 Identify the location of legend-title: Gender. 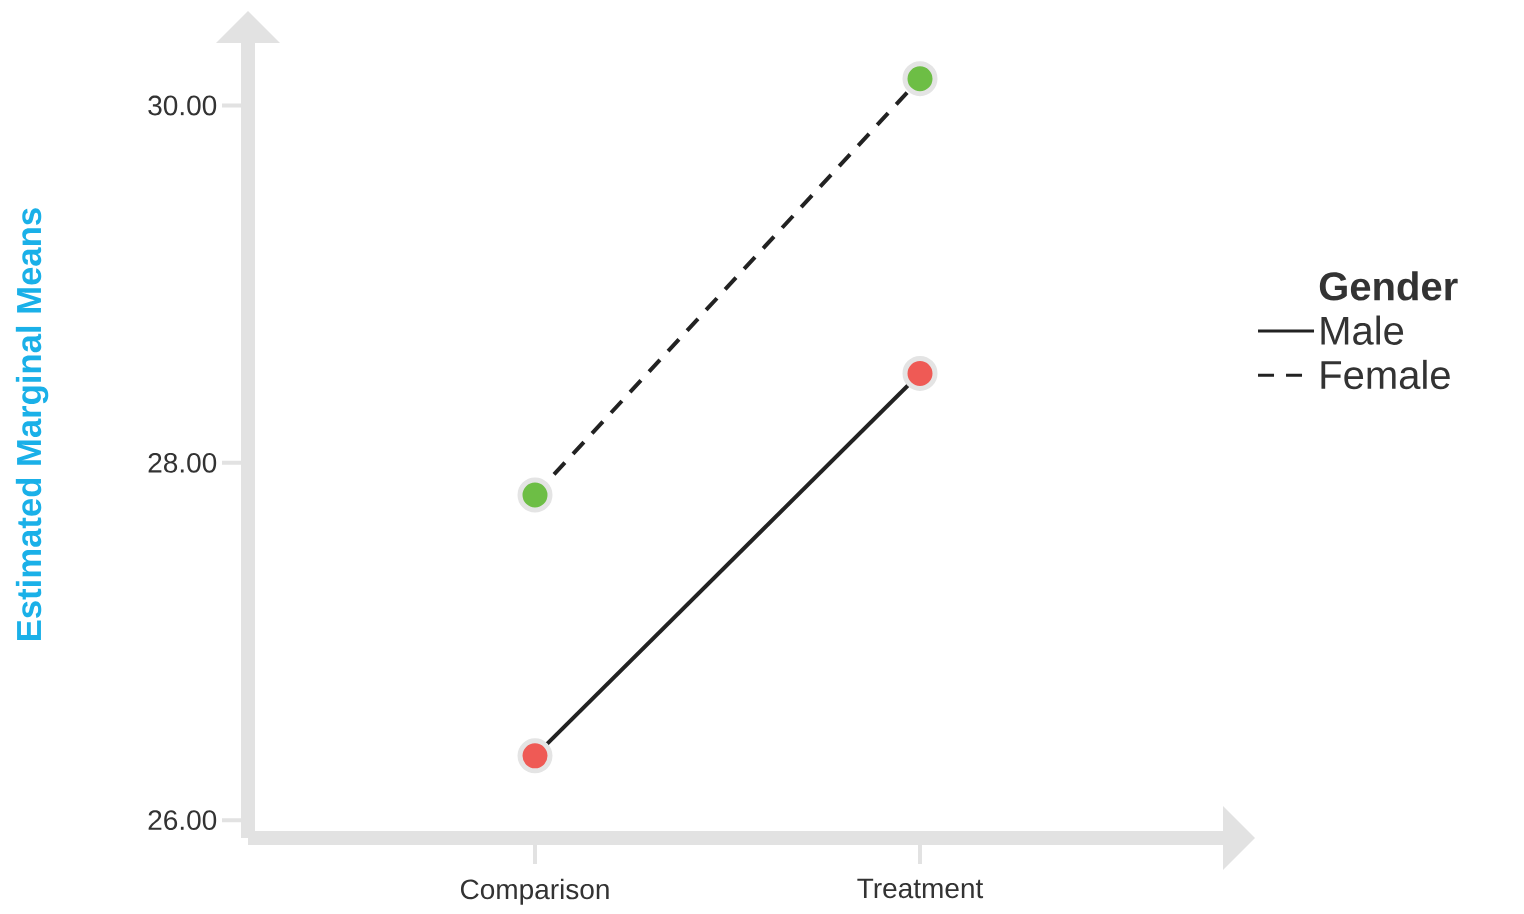
(1388, 286).